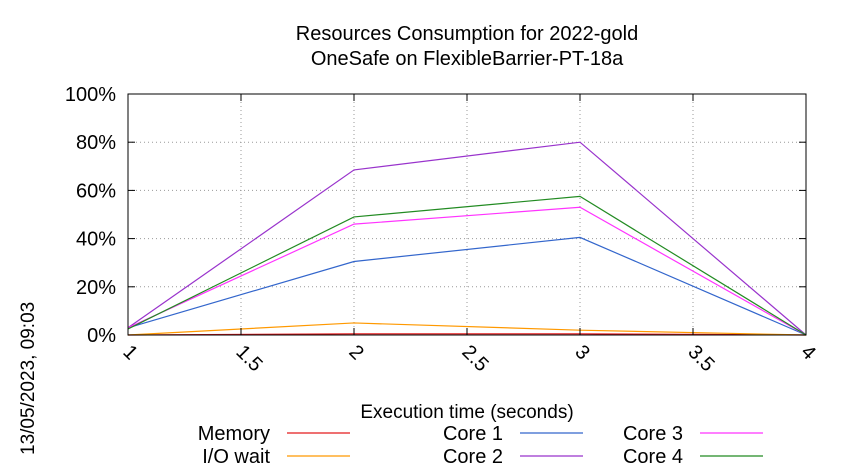 The image size is (850, 475). What do you see at coordinates (807, 352) in the screenshot?
I see `x-tick-label: 4` at bounding box center [807, 352].